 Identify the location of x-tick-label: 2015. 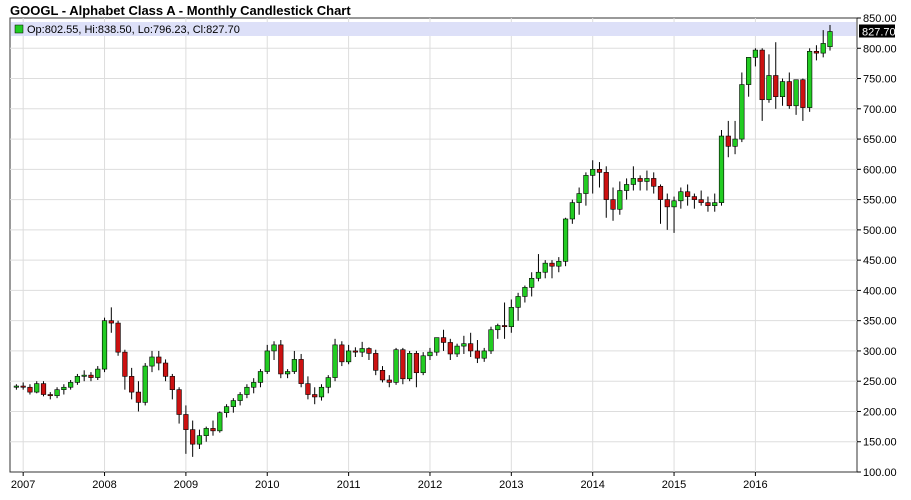
(674, 485).